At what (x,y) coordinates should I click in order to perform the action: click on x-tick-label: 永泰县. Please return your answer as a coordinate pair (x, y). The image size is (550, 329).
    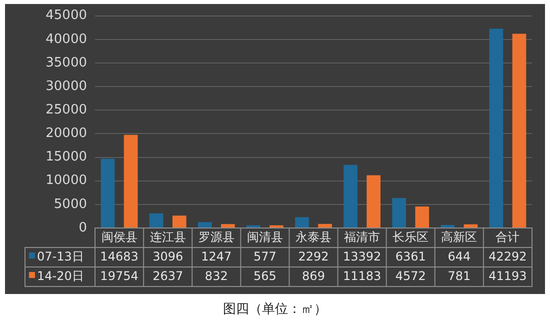
    Looking at the image, I should click on (314, 237).